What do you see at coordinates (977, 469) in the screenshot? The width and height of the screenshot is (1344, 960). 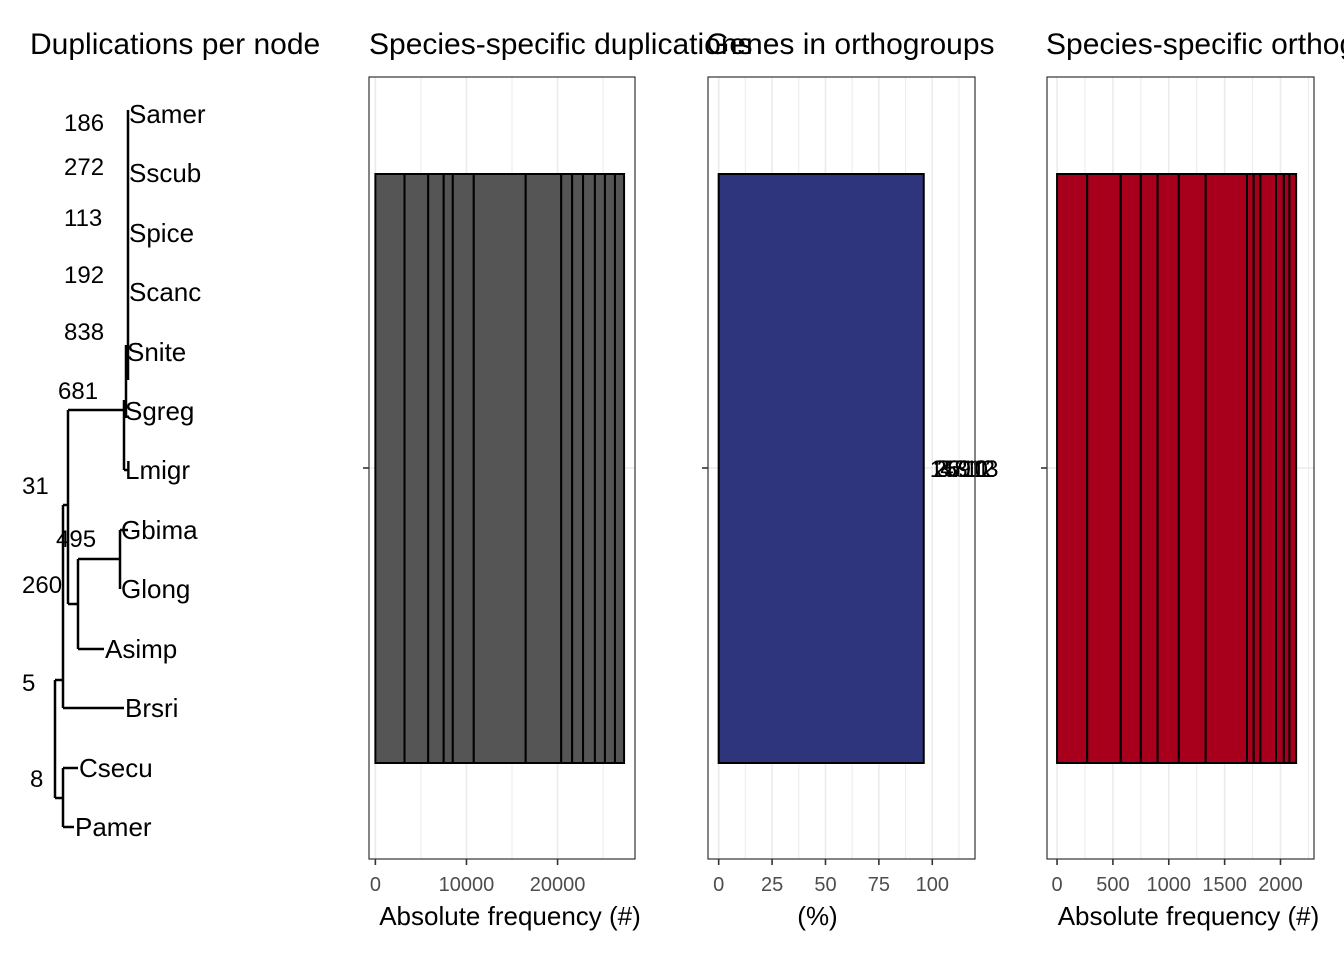 I see `bar-value-label: 11` at bounding box center [977, 469].